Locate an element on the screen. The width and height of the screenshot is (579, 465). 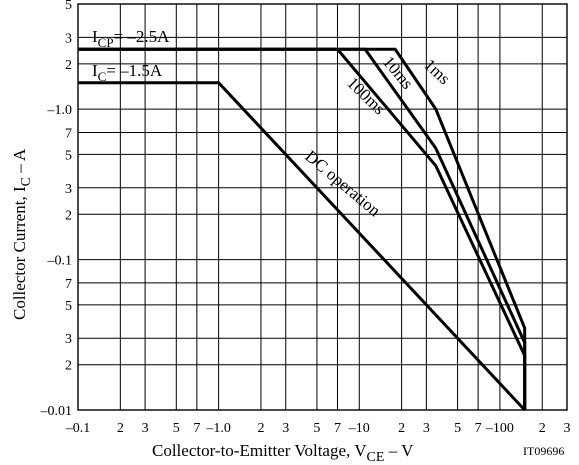
y-tick-label-9: 7 is located at coordinates (68, 133).